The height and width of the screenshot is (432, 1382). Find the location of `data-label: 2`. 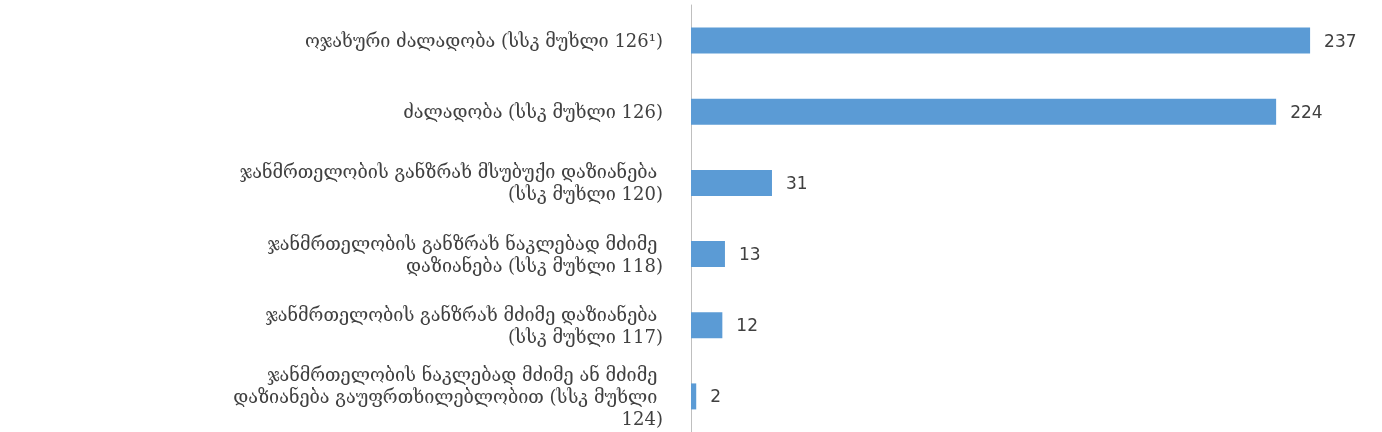

data-label: 2 is located at coordinates (716, 396).